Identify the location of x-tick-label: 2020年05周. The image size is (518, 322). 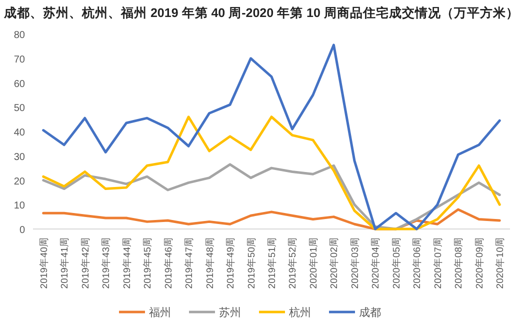
(396, 263).